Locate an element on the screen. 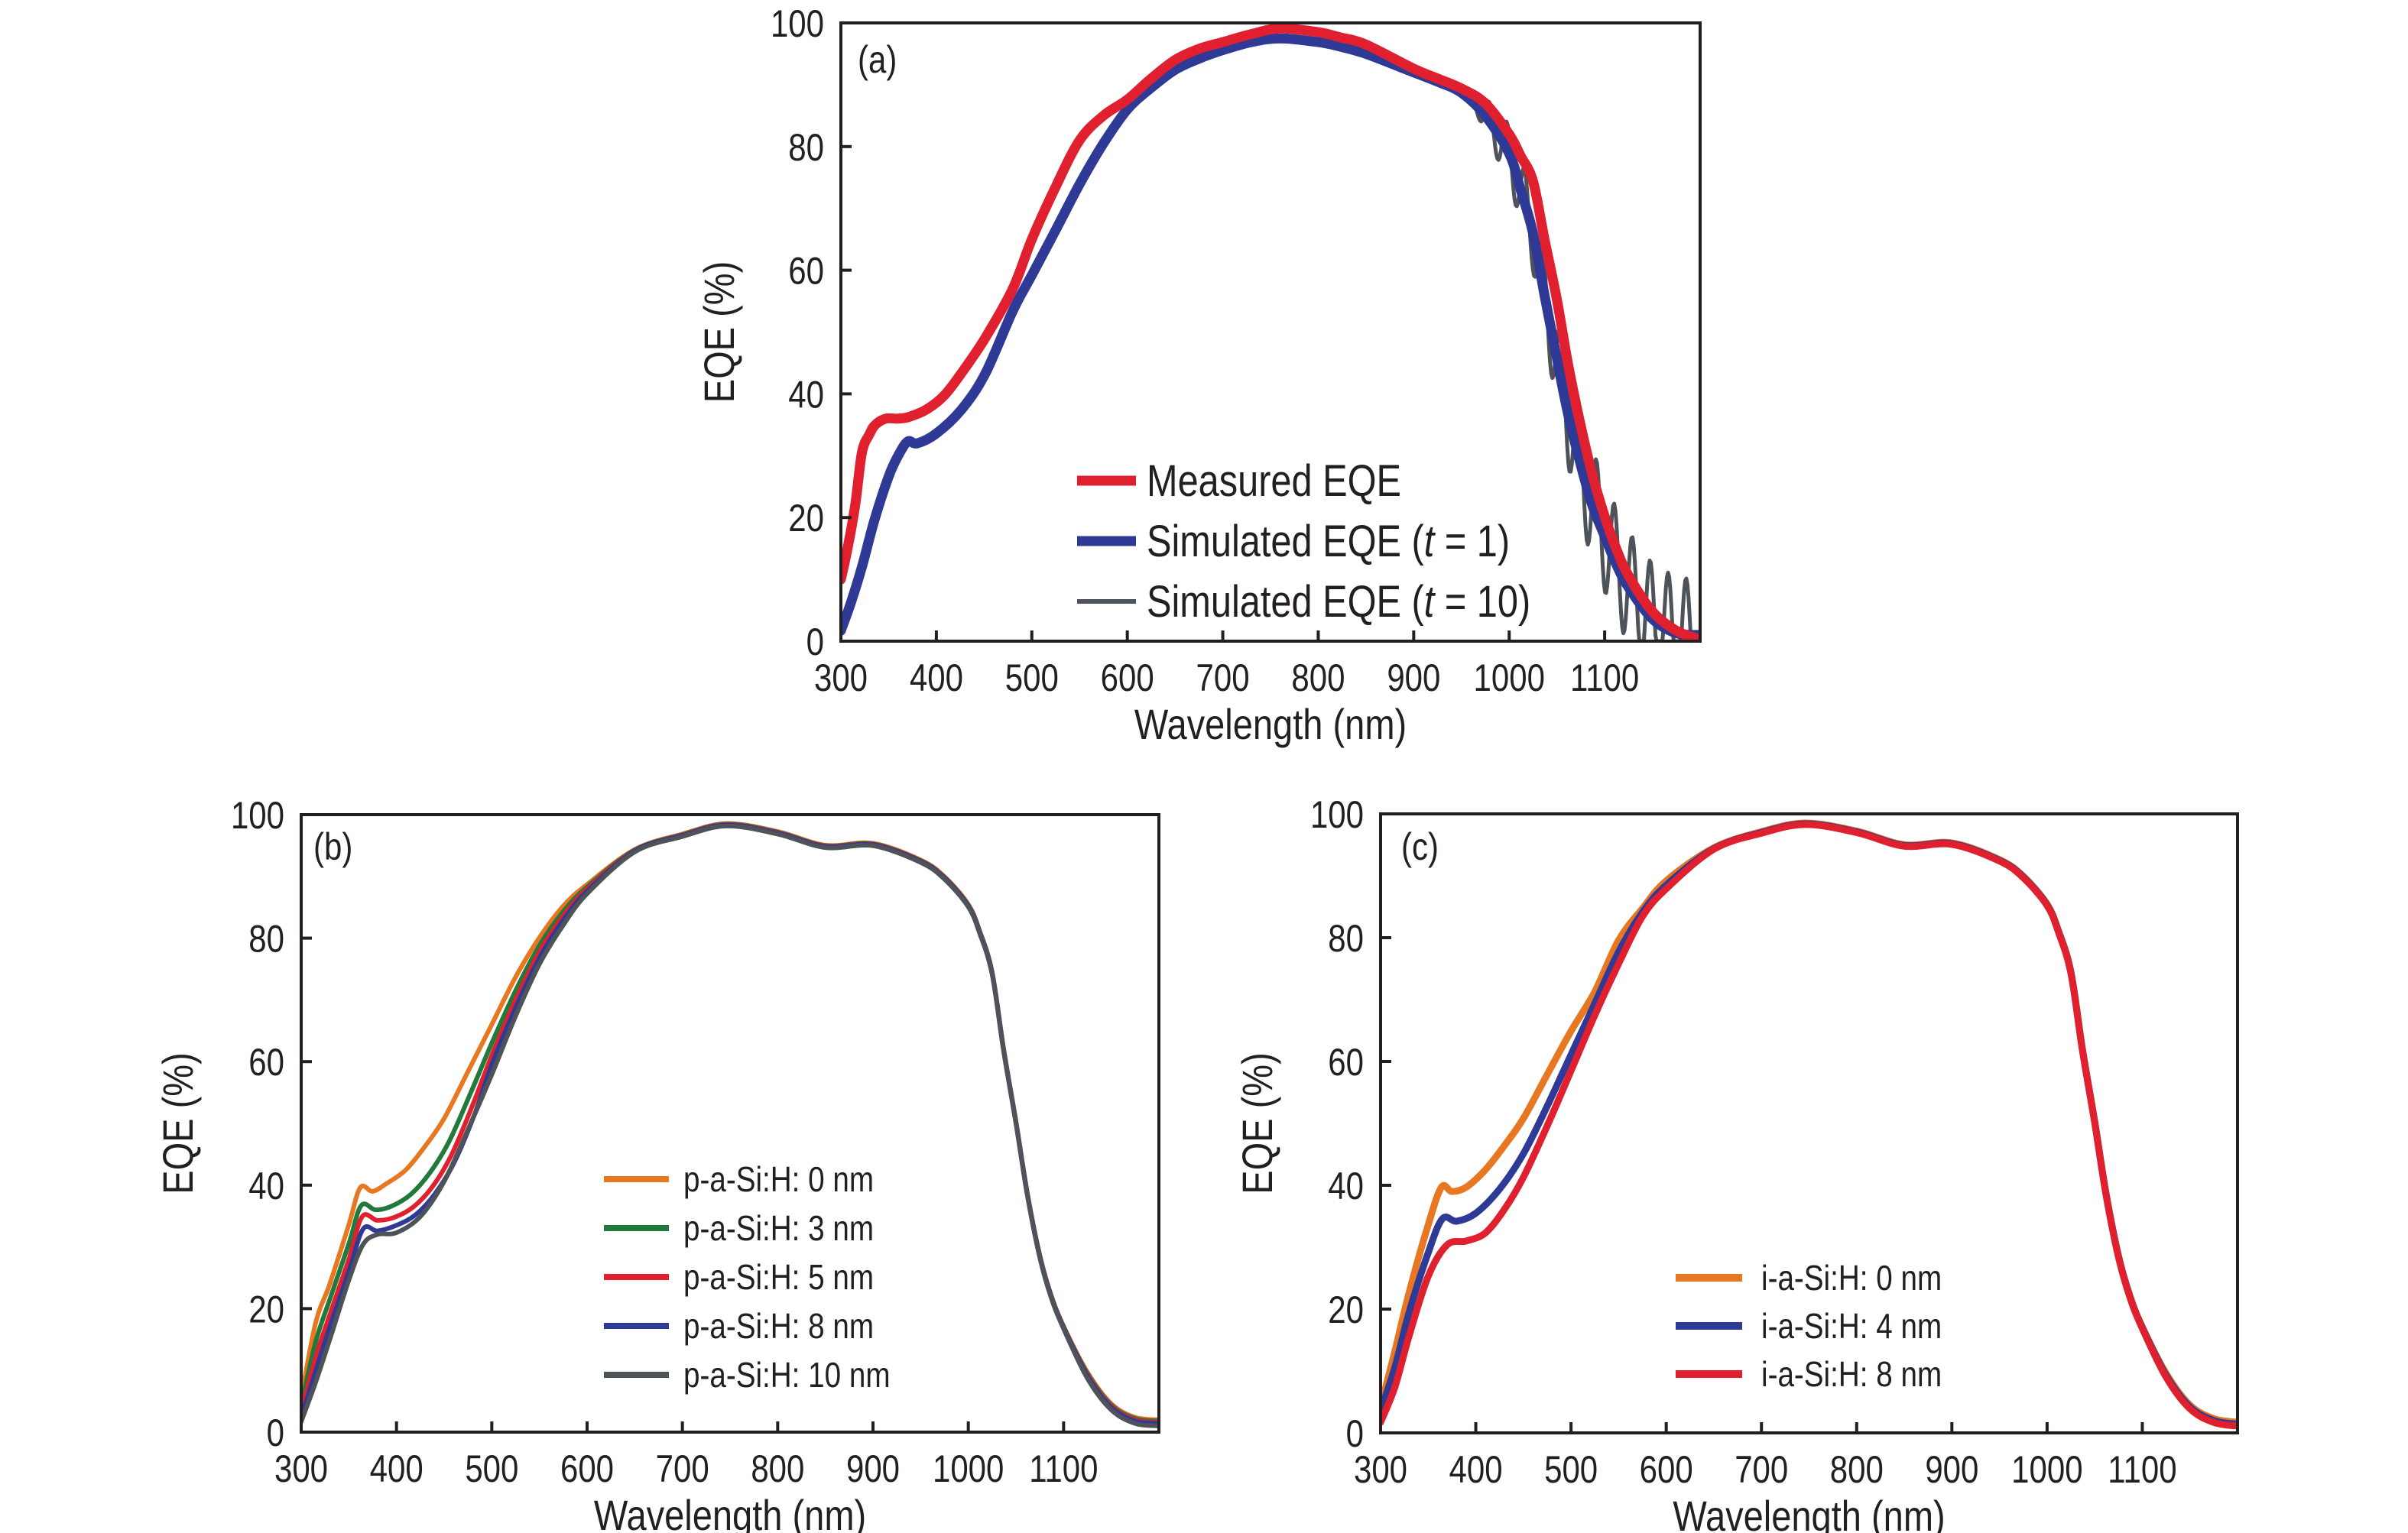  legend-item: Simulated EQE (t = 10) is located at coordinates (1304, 602).